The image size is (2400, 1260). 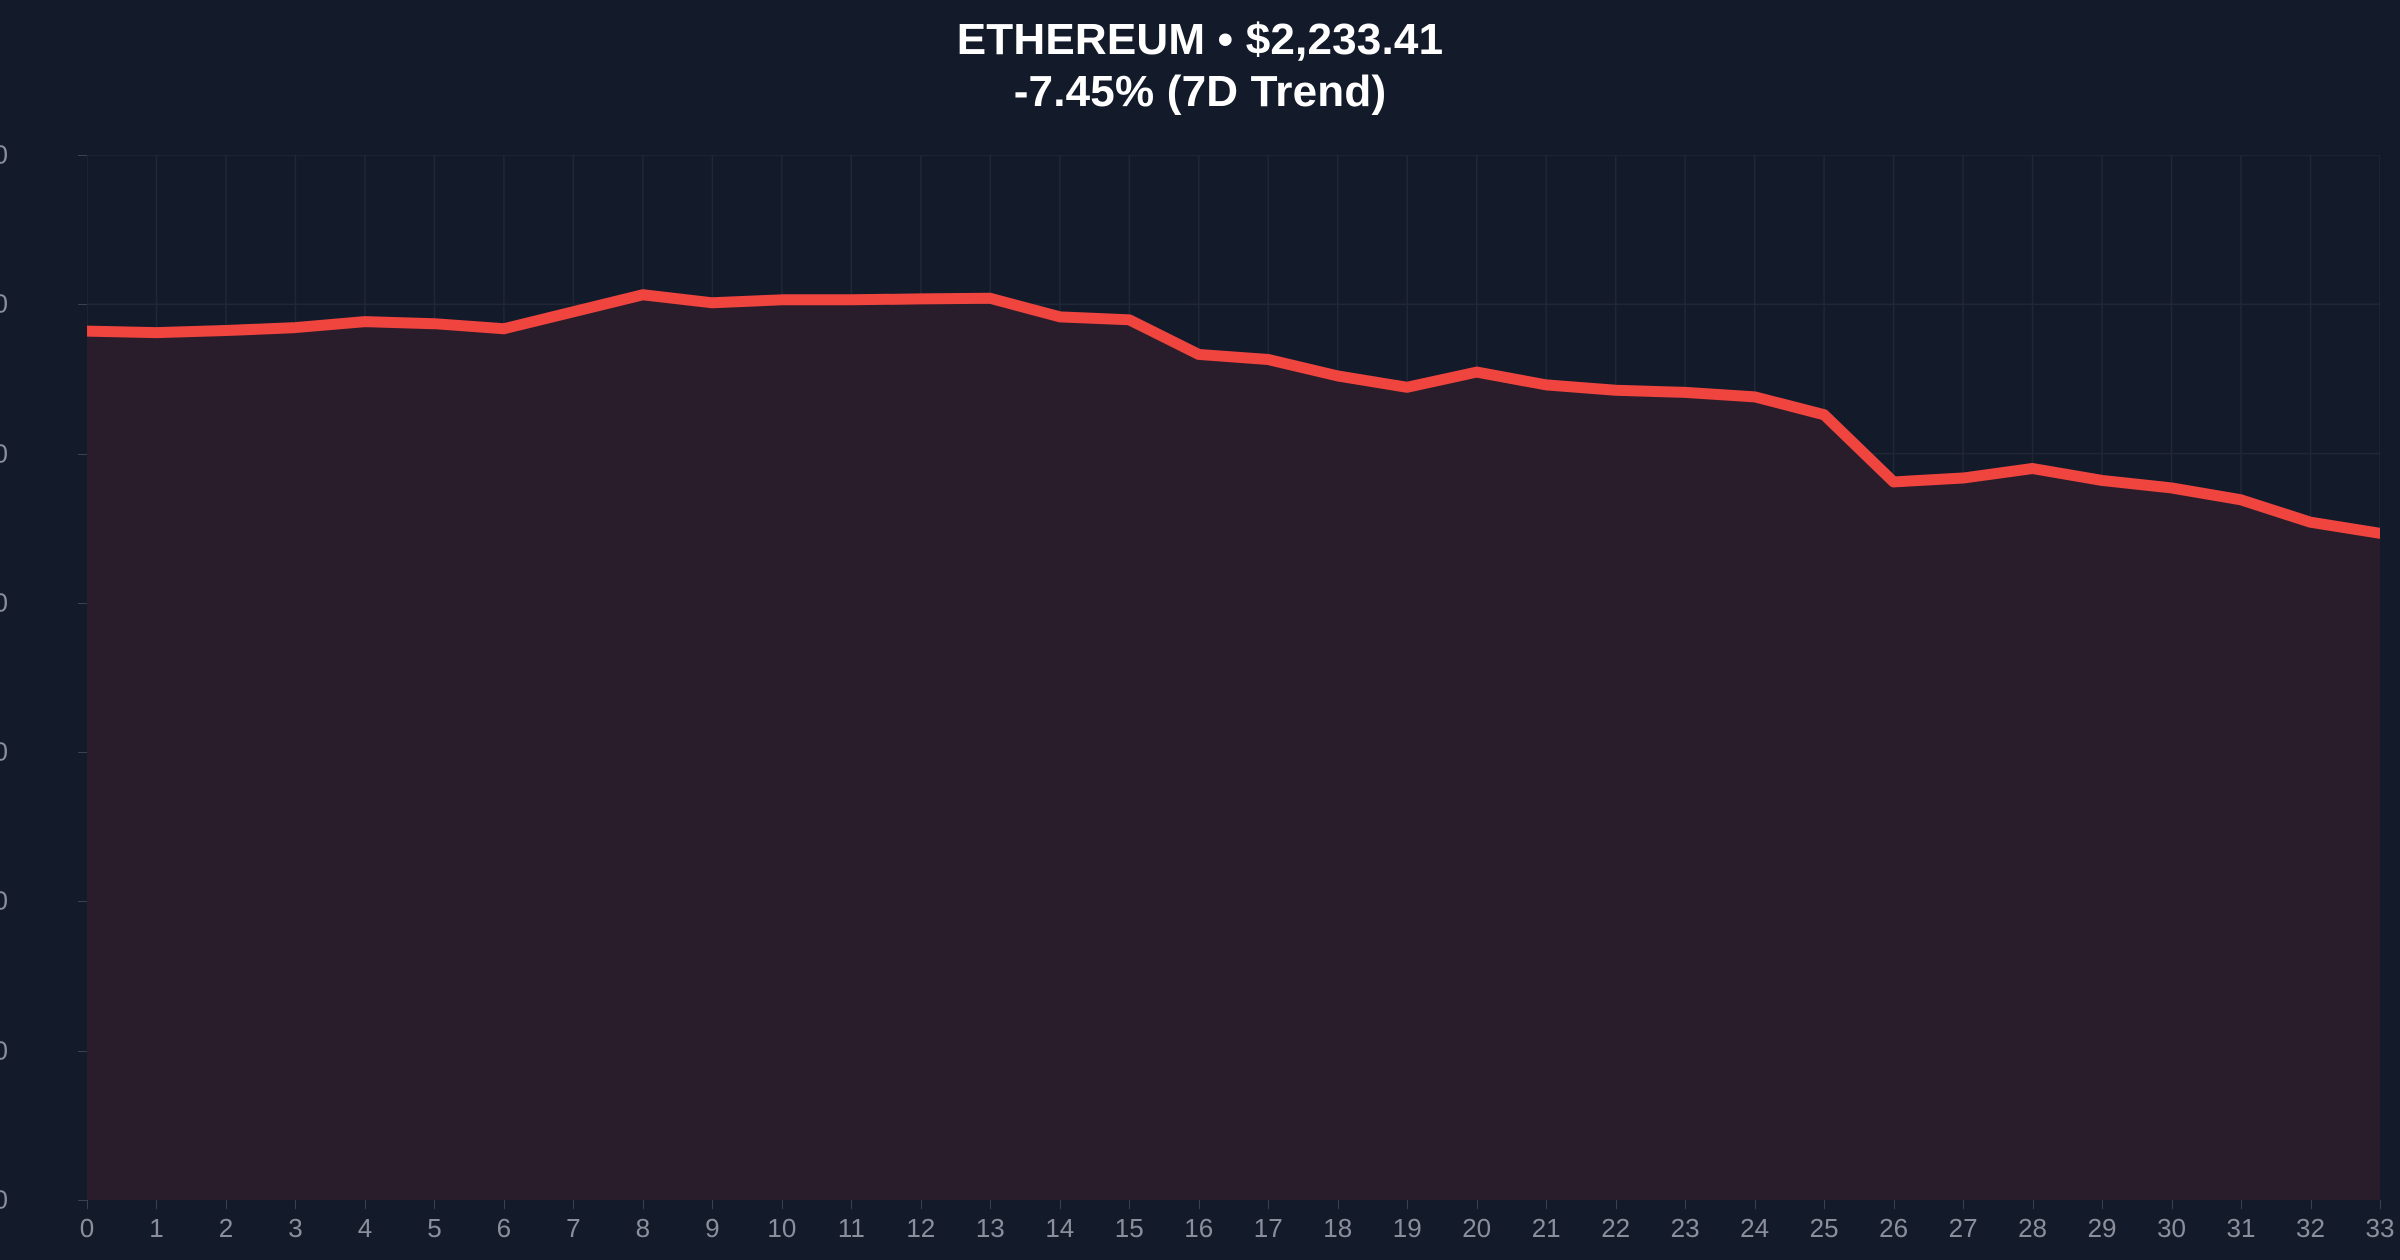 What do you see at coordinates (1060, 1228) in the screenshot?
I see `x-tick-label: 14` at bounding box center [1060, 1228].